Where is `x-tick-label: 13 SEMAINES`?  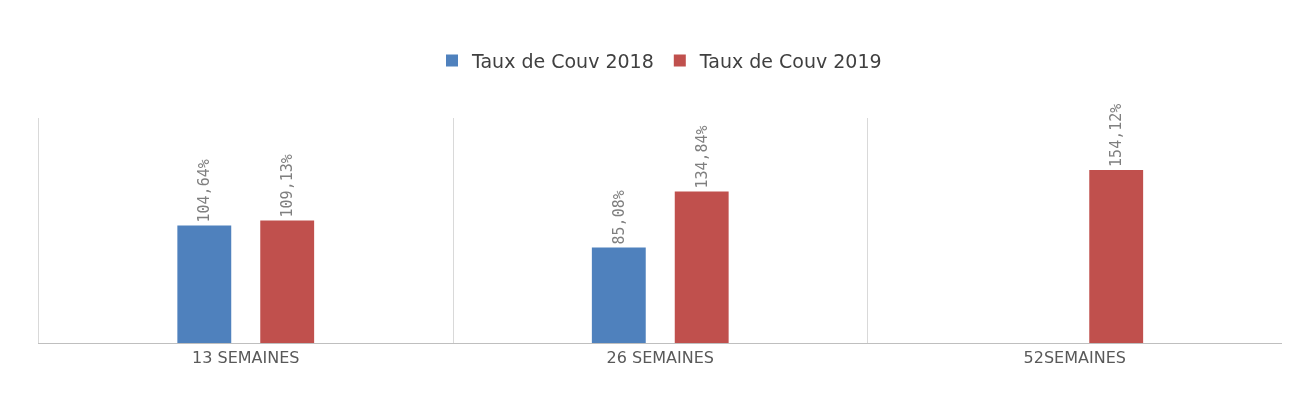 x-tick-label: 13 SEMAINES is located at coordinates (246, 358).